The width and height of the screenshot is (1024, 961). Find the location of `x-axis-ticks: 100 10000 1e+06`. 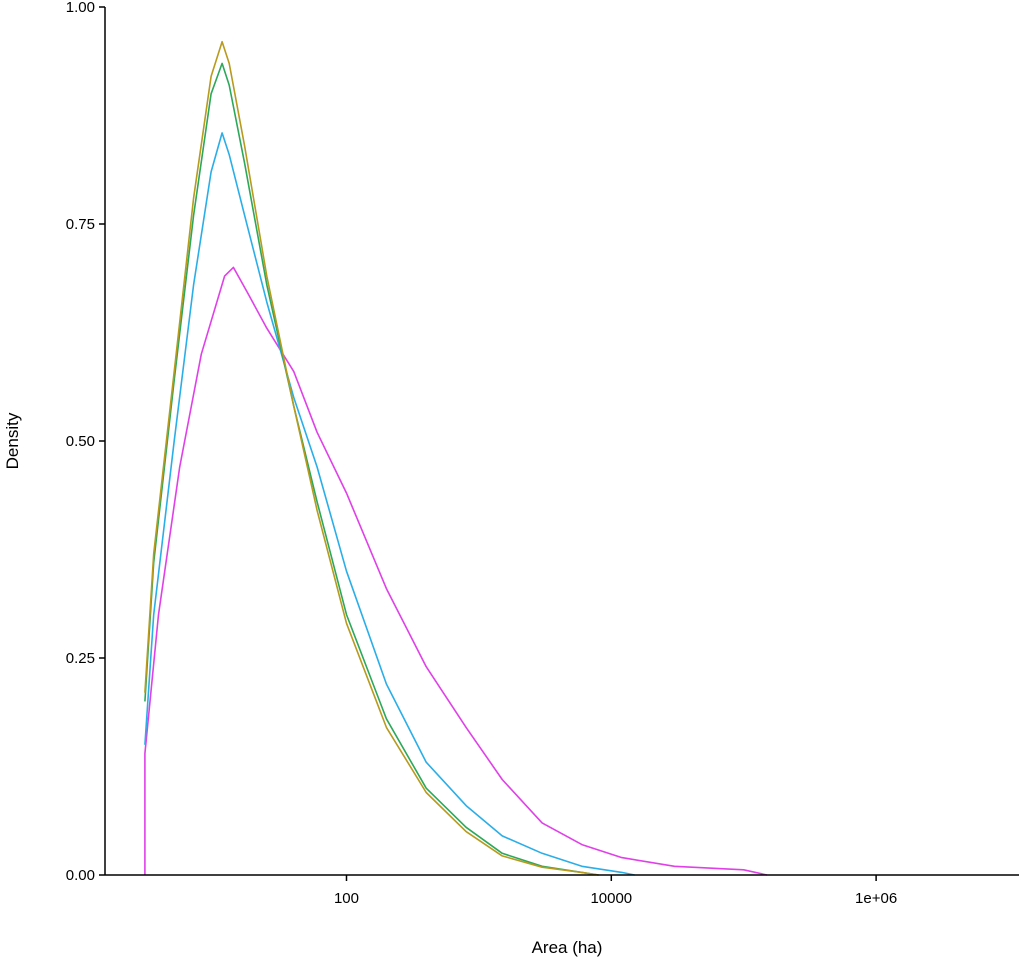

x-axis-ticks: 100 10000 1e+06 is located at coordinates (615, 891).